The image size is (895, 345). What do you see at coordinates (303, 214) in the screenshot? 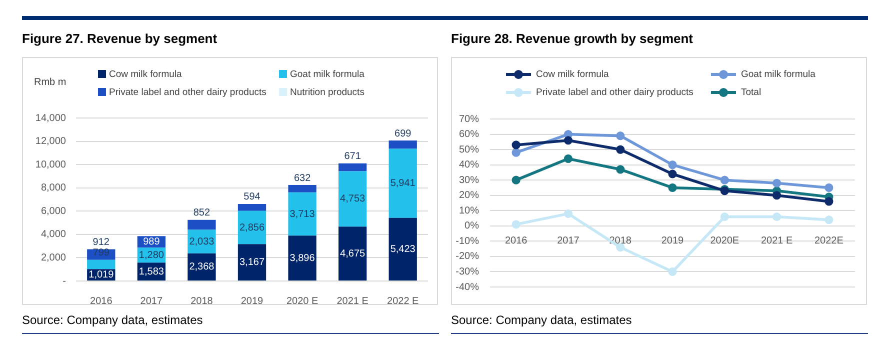
I see `data-label: 3,713` at bounding box center [303, 214].